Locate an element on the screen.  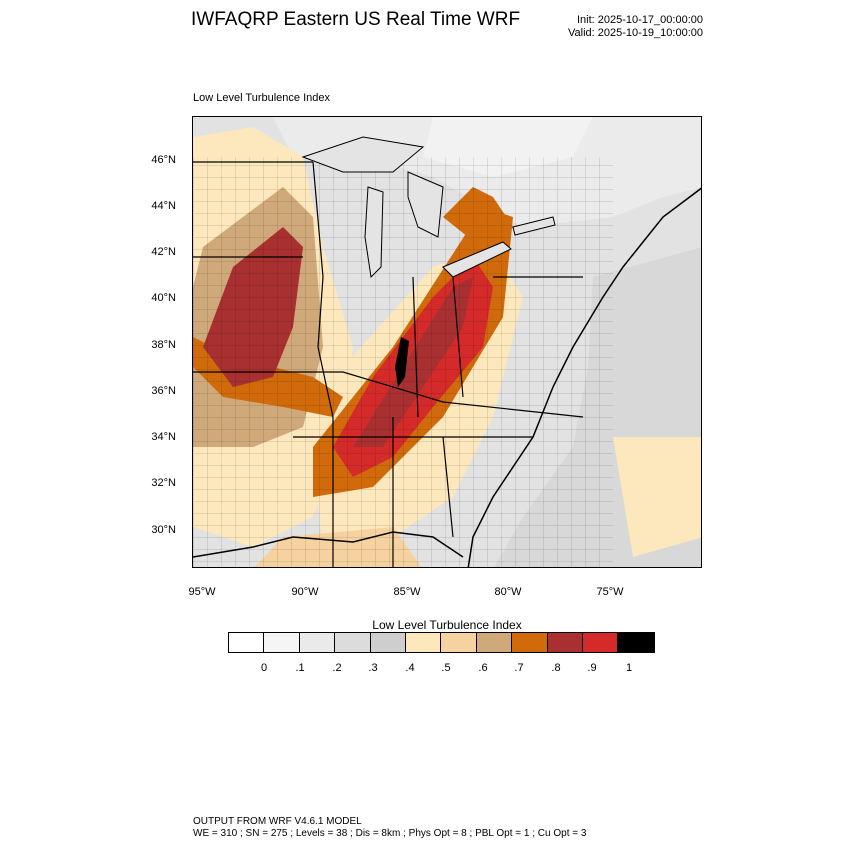
lat-label-36: 36°N is located at coordinates (163, 391).